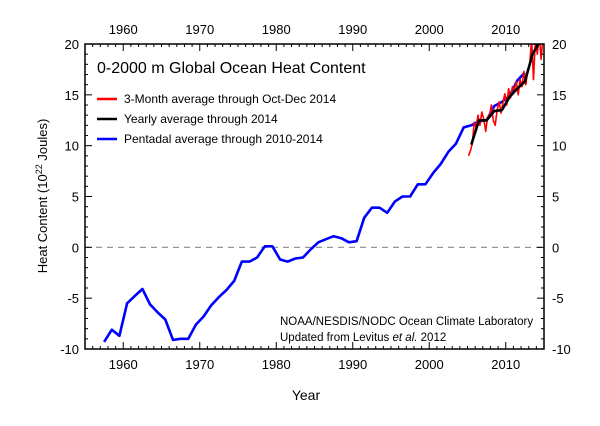 This screenshot has height=426, width=600. I want to click on series-line-3-month, so click(505, 100).